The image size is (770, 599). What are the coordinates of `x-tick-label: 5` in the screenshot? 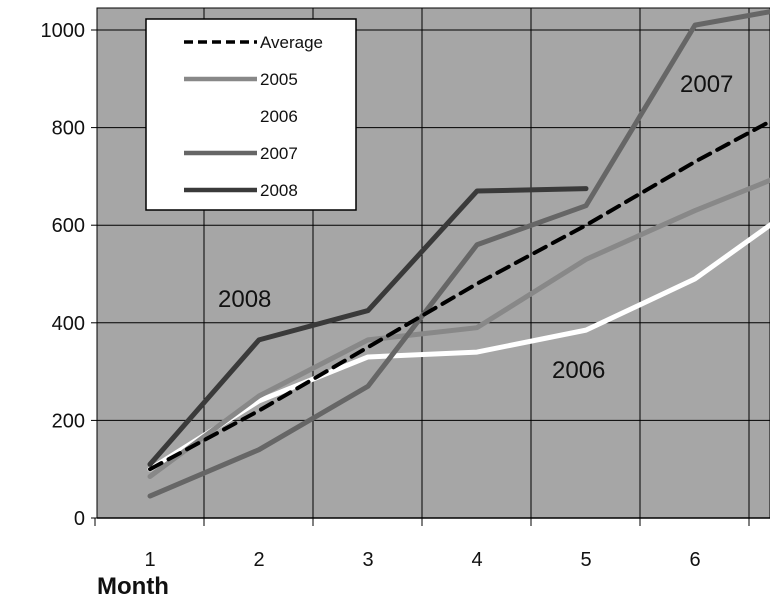 It's located at (585, 560).